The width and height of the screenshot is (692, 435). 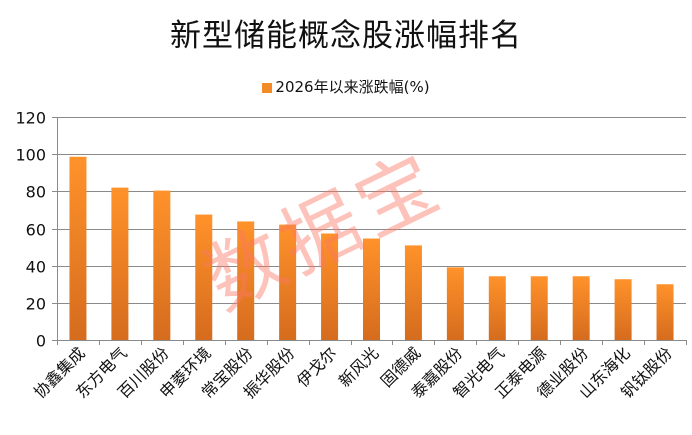 What do you see at coordinates (36, 230) in the screenshot?
I see `y-tick-label: 60` at bounding box center [36, 230].